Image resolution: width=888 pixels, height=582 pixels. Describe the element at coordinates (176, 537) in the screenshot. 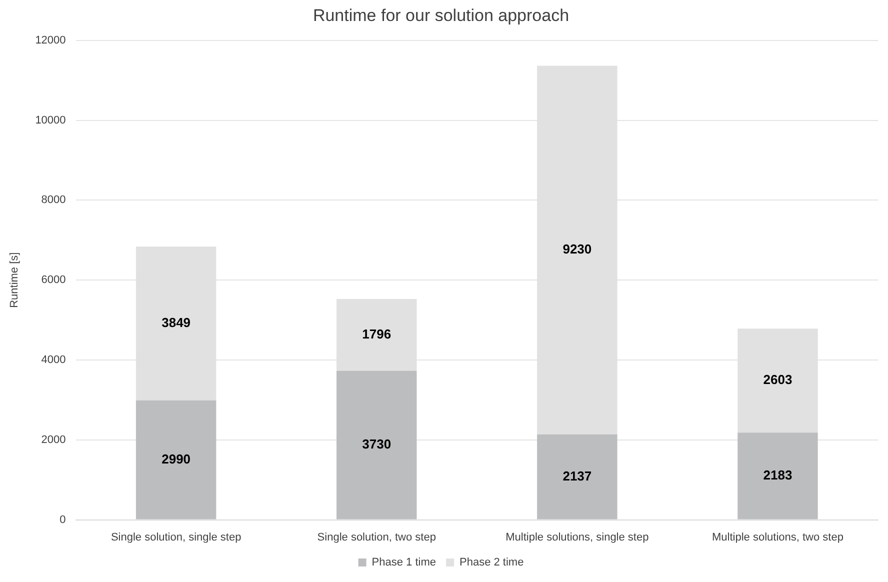

I see `x-tick-label: Single solution, single step` at that location.